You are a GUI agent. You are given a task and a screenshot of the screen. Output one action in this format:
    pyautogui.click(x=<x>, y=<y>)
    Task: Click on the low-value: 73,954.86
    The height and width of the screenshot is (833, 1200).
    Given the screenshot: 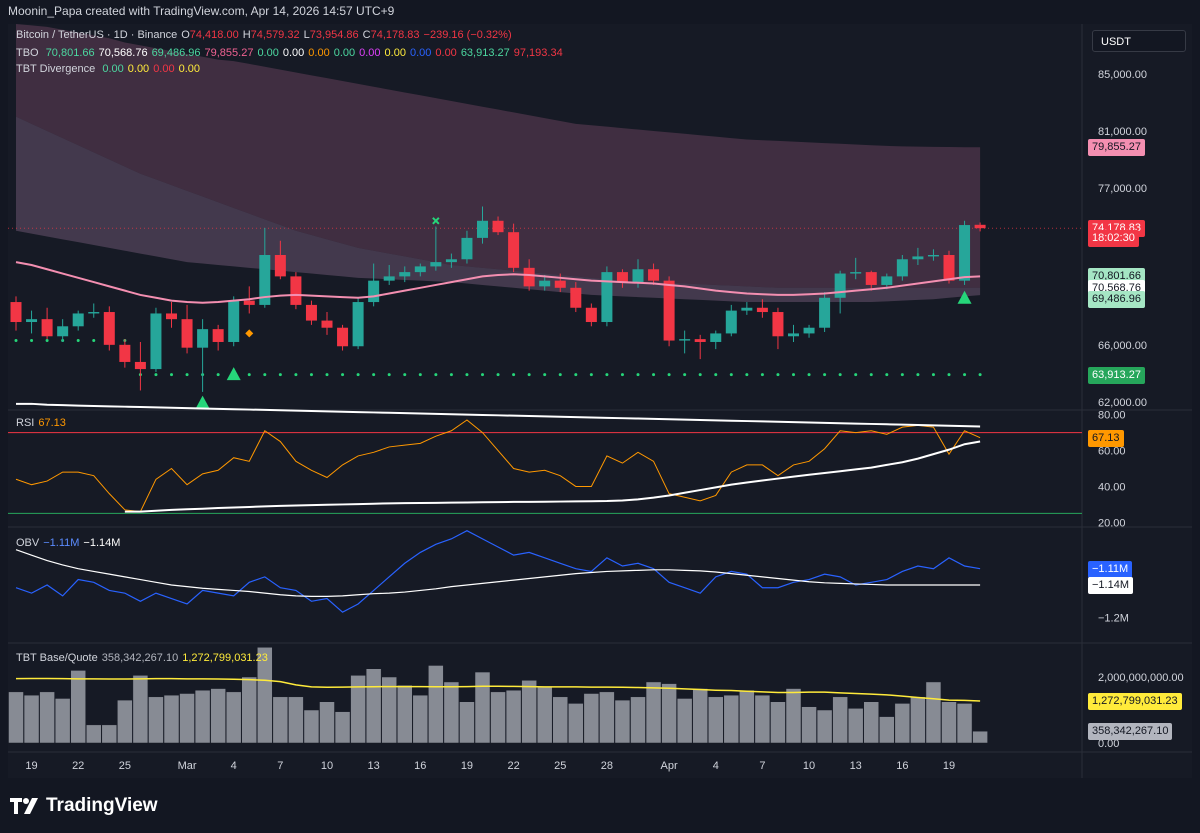 What is the action you would take?
    pyautogui.click(x=334, y=35)
    